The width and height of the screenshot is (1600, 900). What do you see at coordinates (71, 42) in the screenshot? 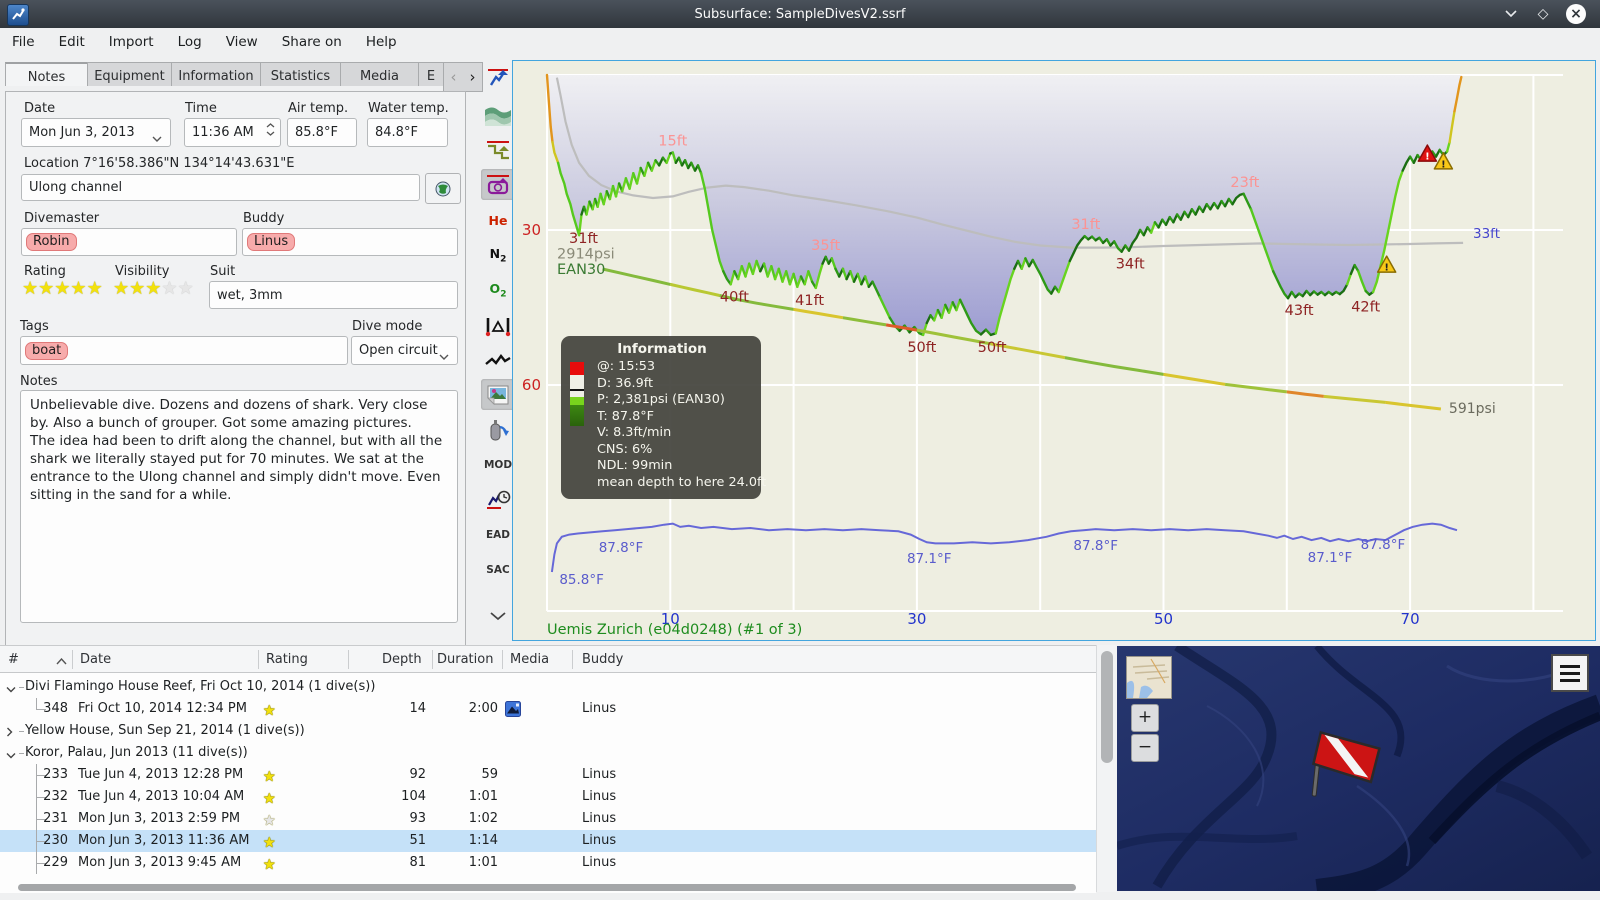
I see `menu-edit: Edit` at bounding box center [71, 42].